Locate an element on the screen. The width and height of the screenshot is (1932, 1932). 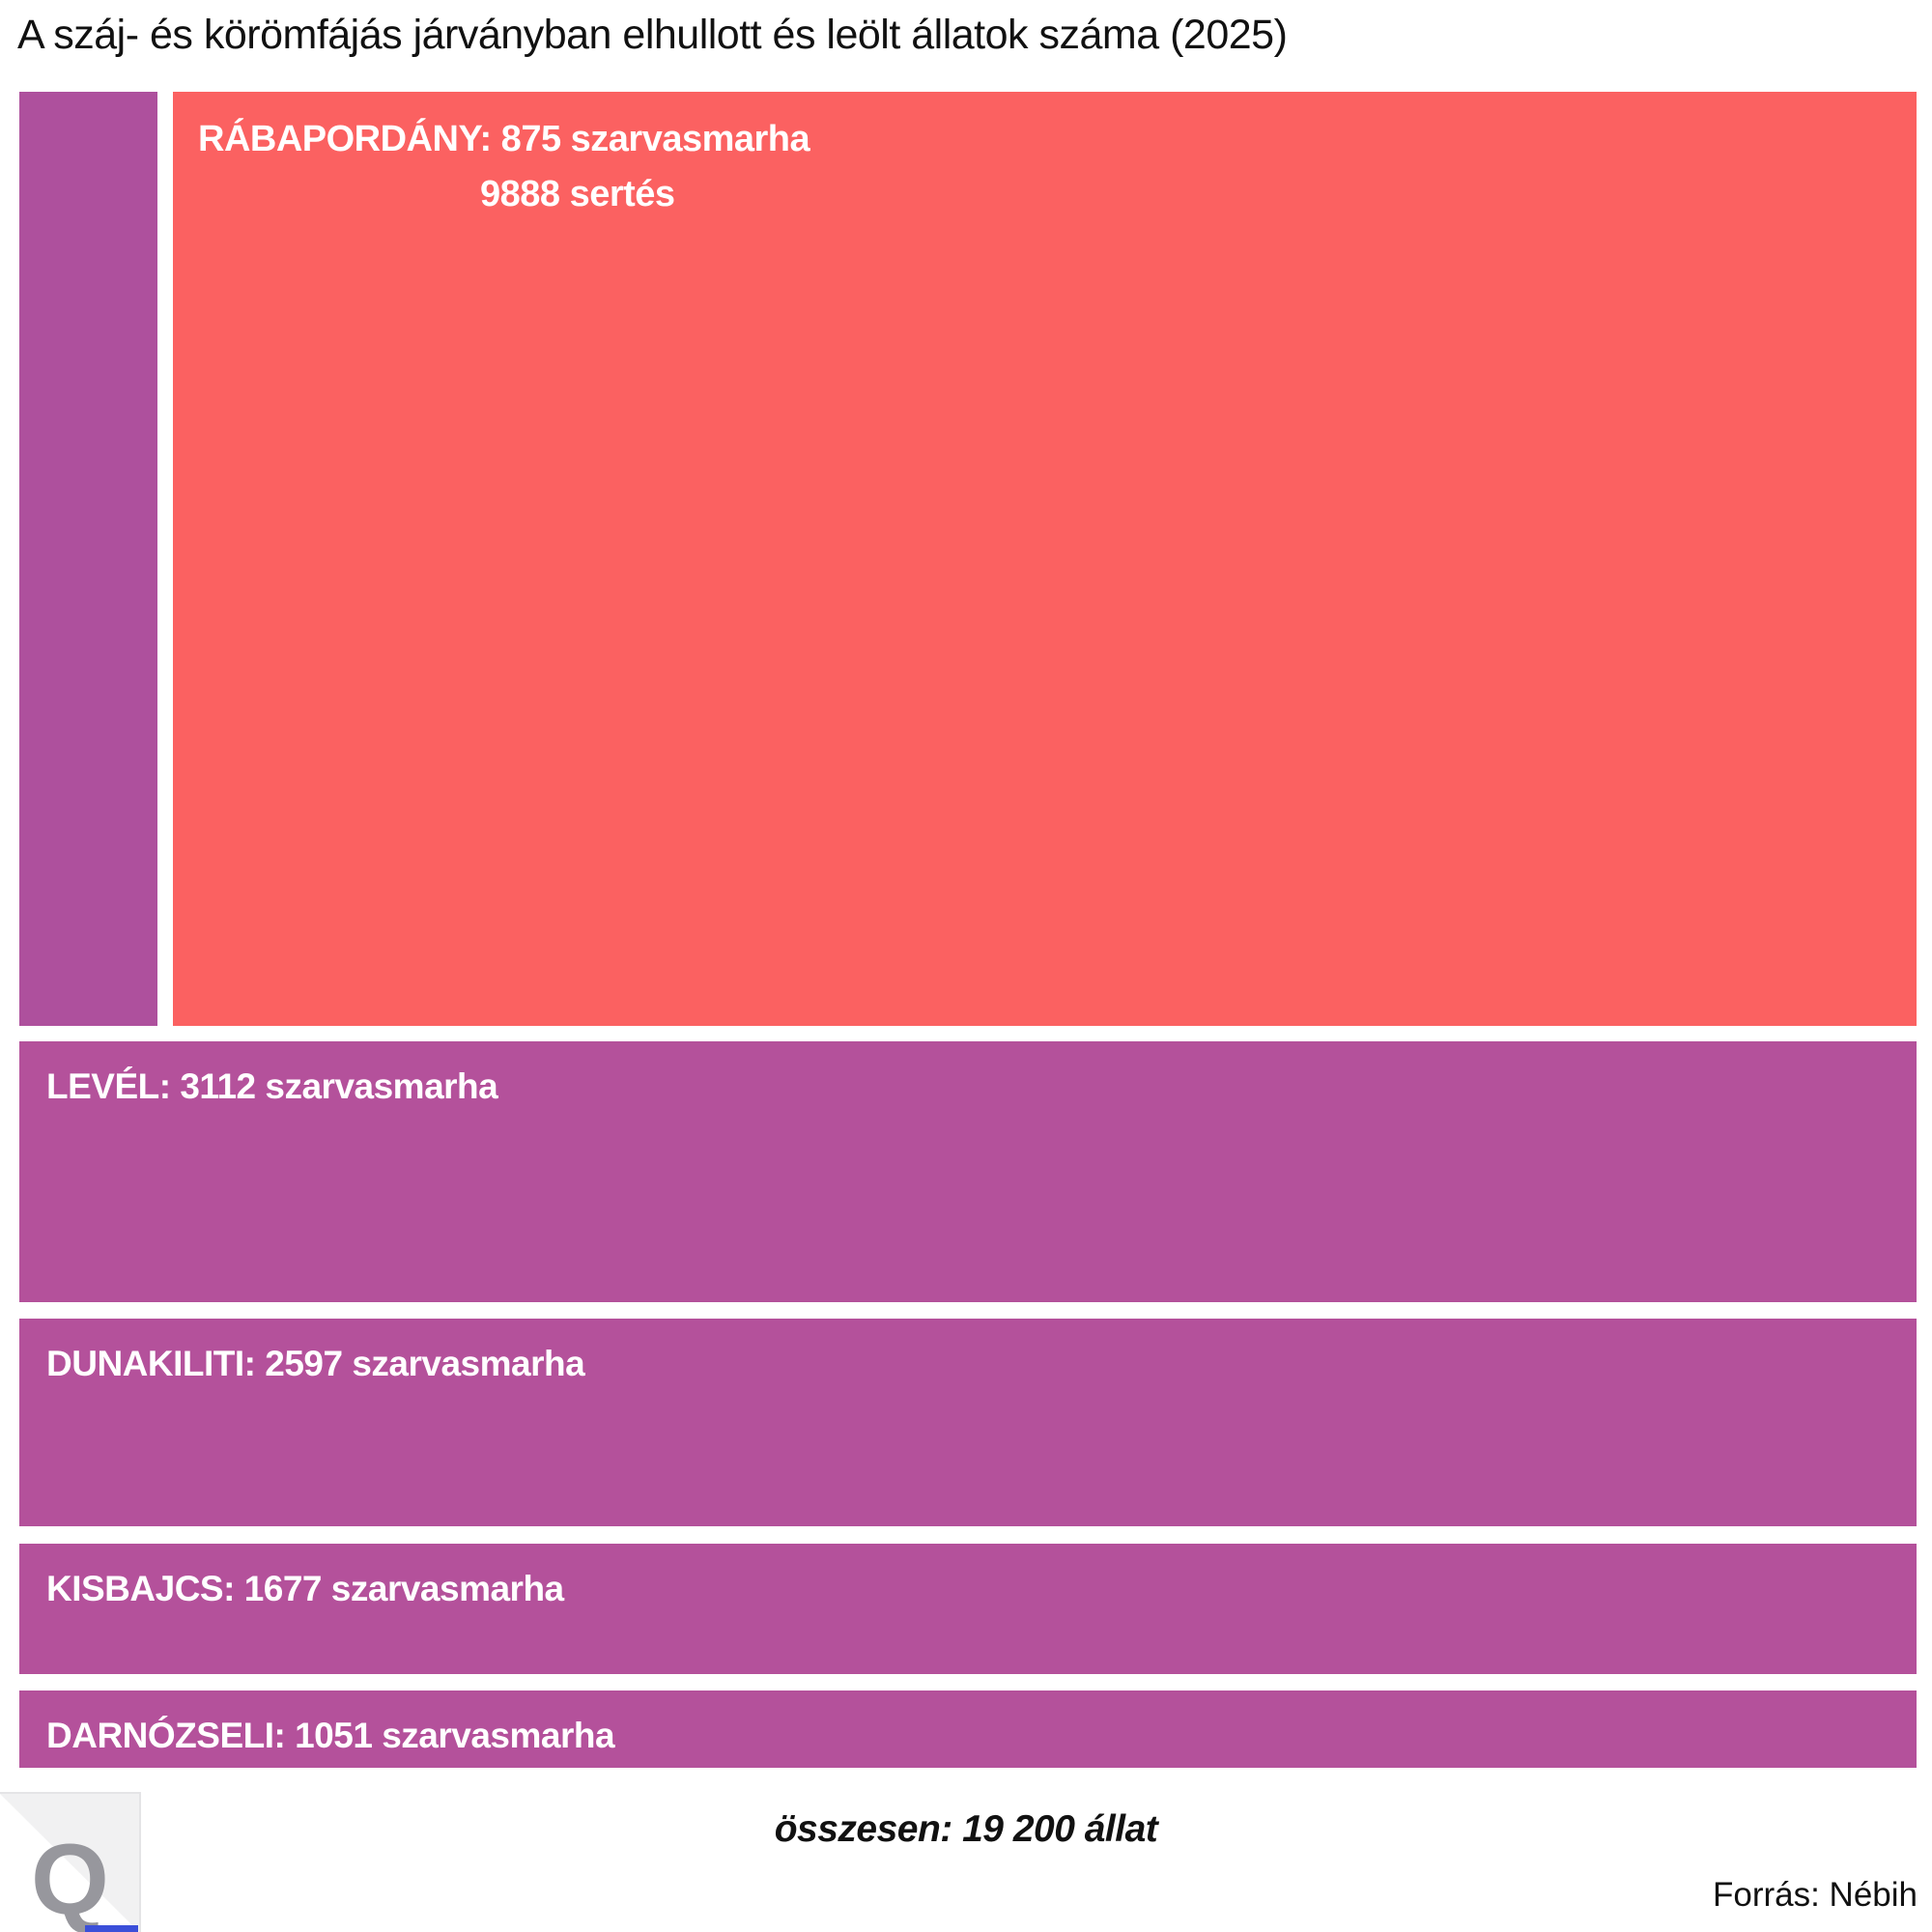
kisbajcs-label: KISBAJCS: 1677 szarvasmarha is located at coordinates (305, 1588).